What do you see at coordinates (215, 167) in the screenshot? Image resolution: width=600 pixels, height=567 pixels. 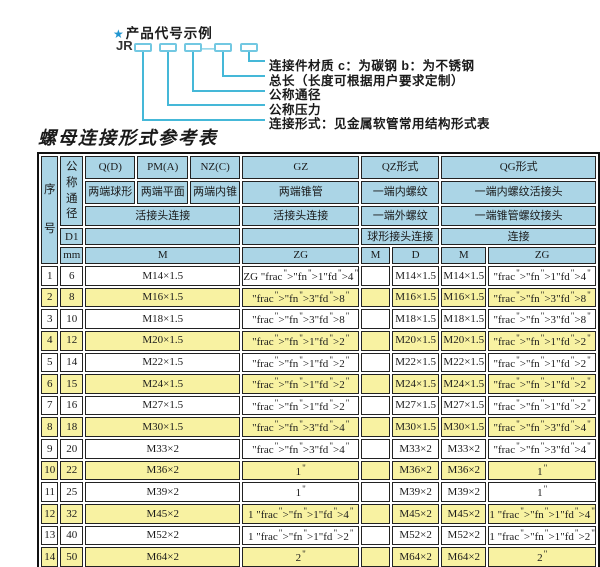 I see `header-group-nzc: NZ(C)` at bounding box center [215, 167].